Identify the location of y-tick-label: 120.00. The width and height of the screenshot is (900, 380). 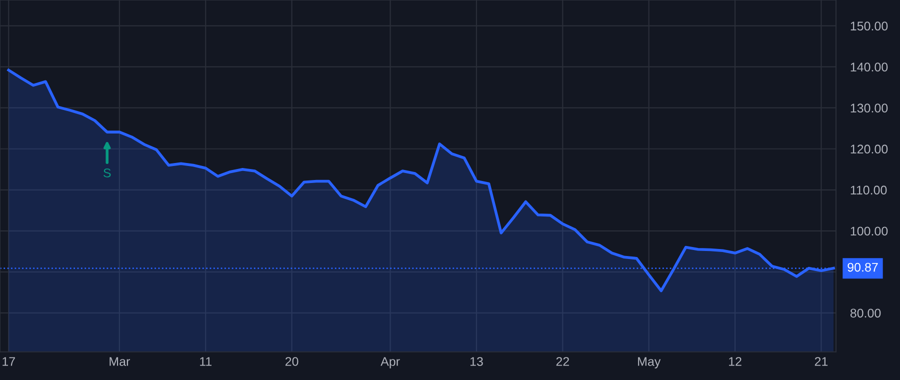
(869, 149).